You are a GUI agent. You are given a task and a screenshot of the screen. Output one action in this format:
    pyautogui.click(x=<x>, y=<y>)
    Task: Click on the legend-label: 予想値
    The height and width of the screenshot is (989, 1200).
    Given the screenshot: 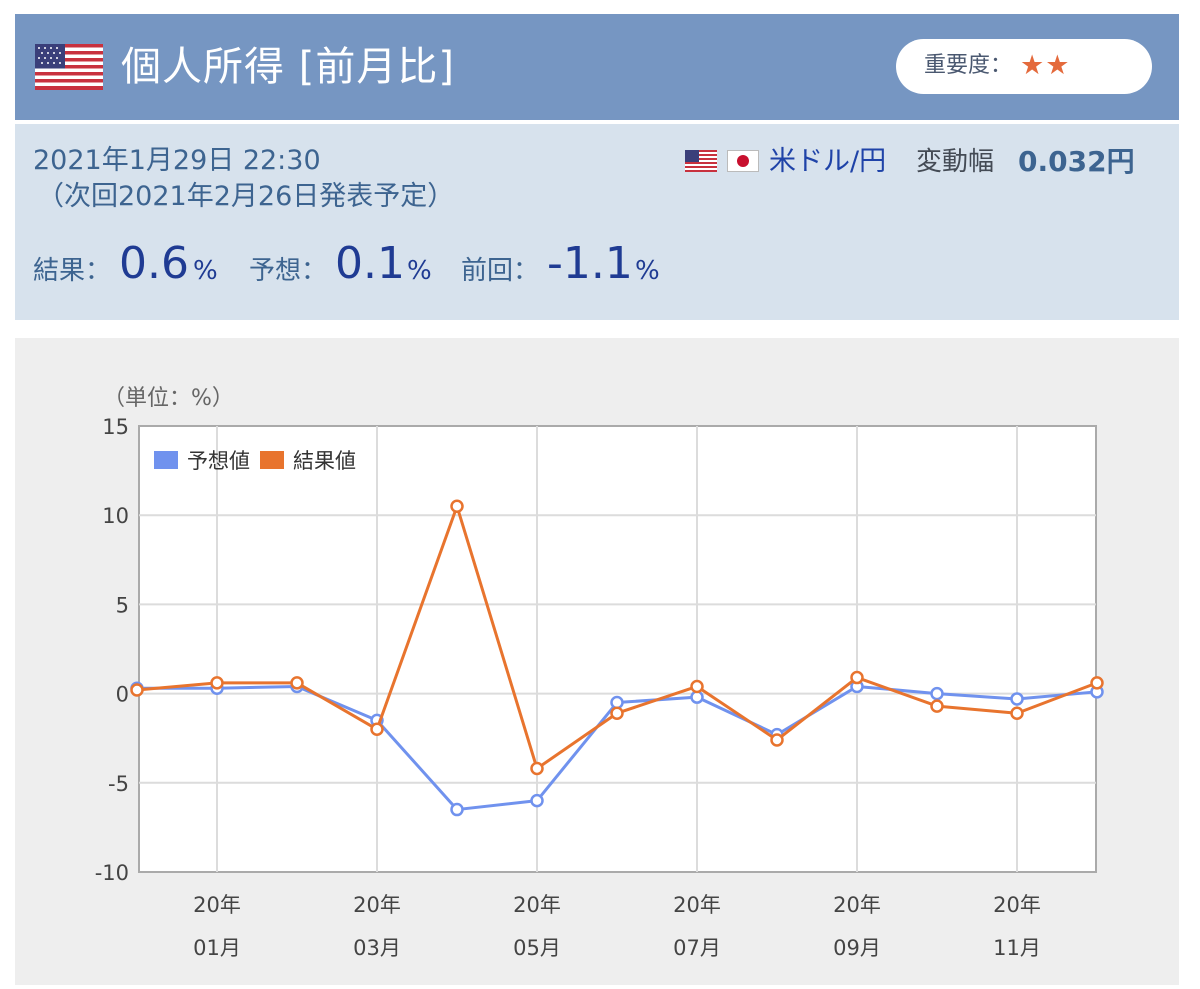 What is the action you would take?
    pyautogui.click(x=218, y=461)
    